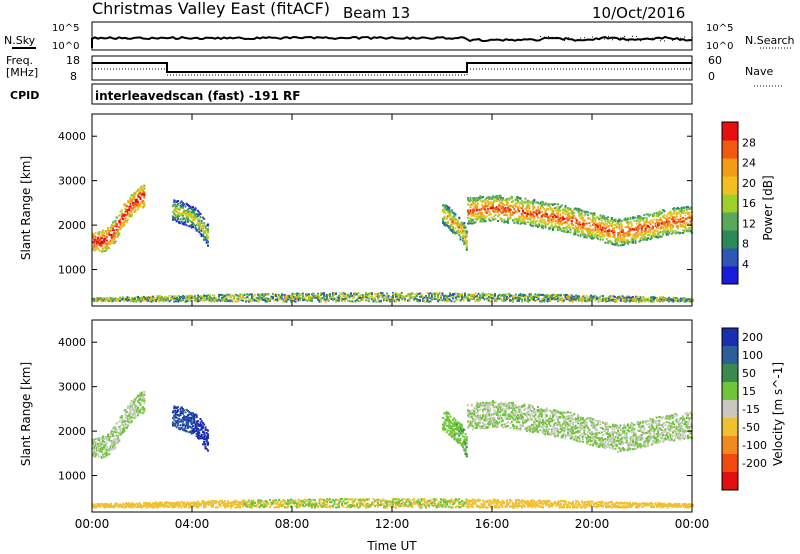  Describe the element at coordinates (638, 13) in the screenshot. I see `date-label: 10/Oct/2016` at that location.